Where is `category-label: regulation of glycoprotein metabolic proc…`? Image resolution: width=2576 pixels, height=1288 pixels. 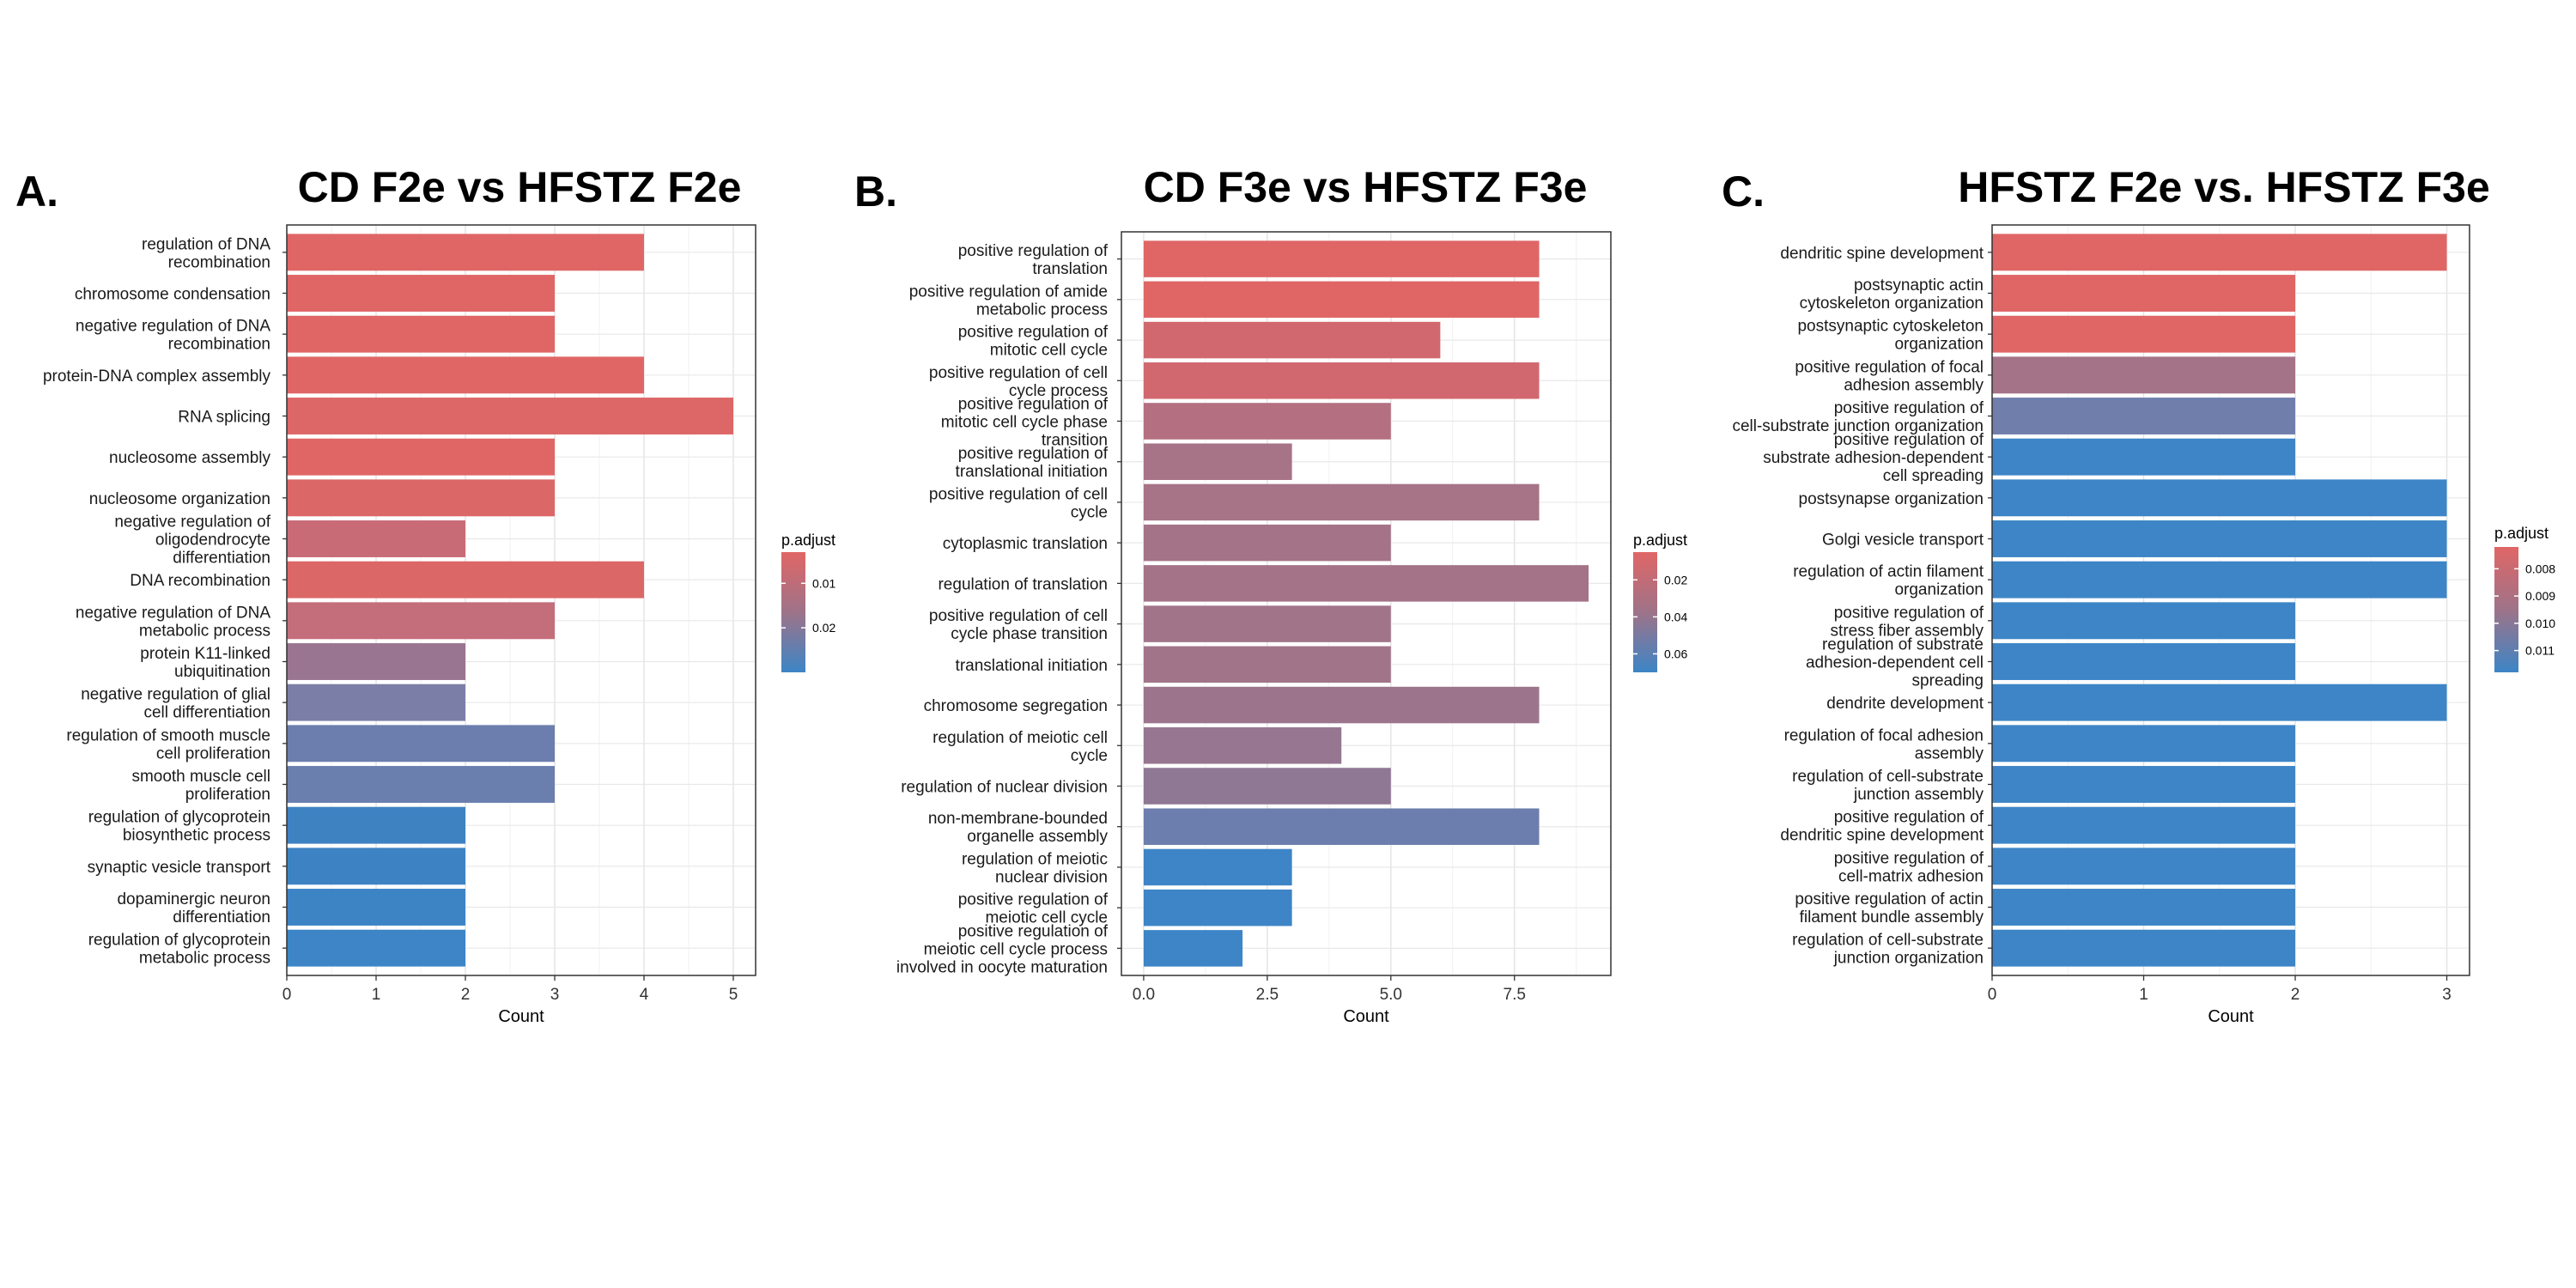 category-label: regulation of glycoprotein metabolic proc… is located at coordinates (179, 950).